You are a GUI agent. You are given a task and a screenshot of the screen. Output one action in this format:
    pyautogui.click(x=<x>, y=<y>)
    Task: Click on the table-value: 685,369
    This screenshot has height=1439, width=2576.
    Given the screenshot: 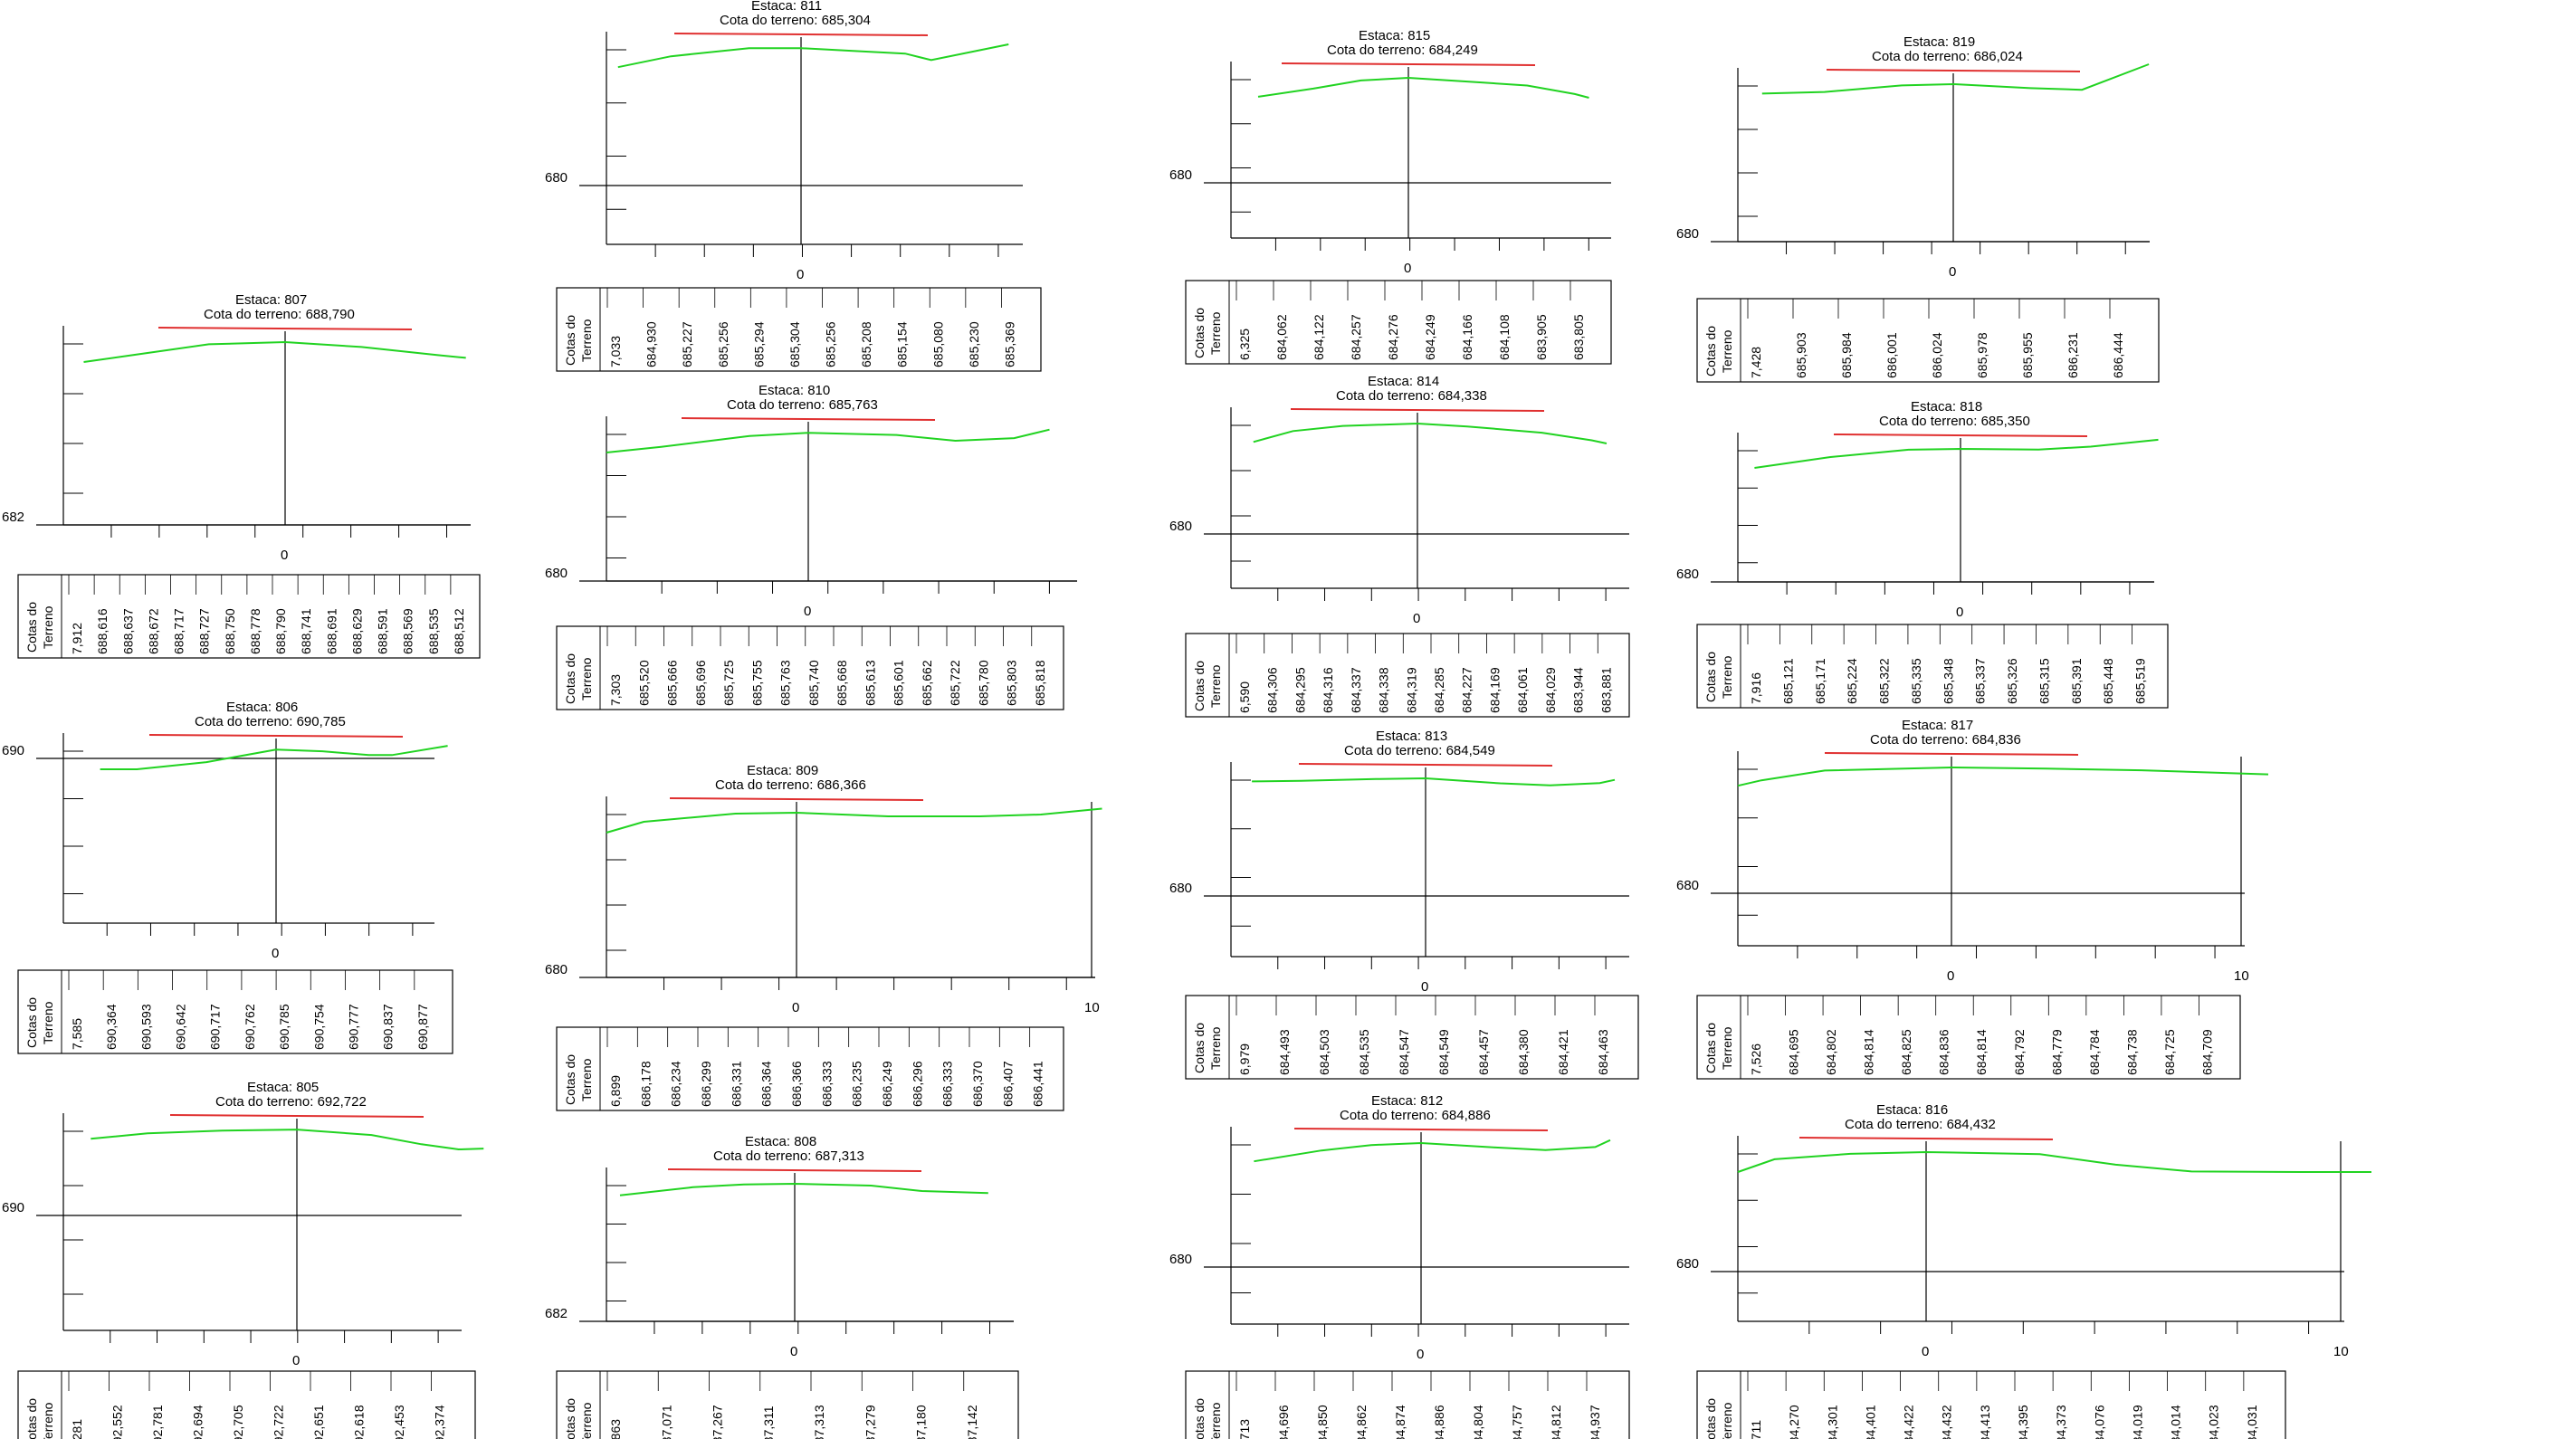 What is the action you would take?
    pyautogui.click(x=1009, y=344)
    